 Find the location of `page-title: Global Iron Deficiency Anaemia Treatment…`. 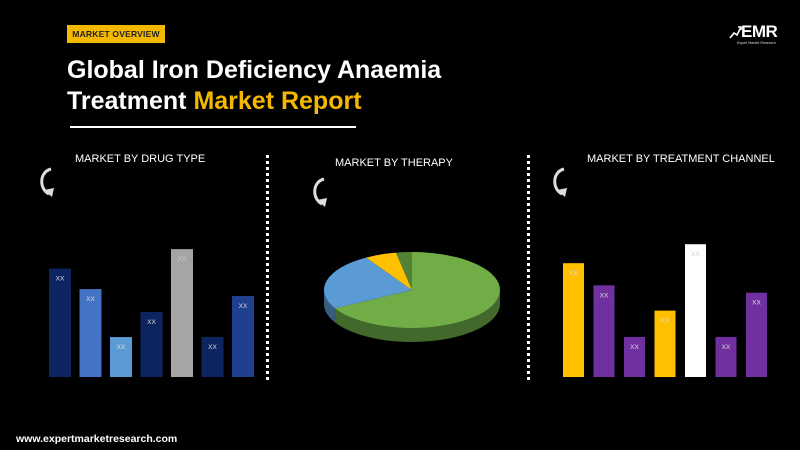

page-title: Global Iron Deficiency Anaemia Treatment… is located at coordinates (287, 86).